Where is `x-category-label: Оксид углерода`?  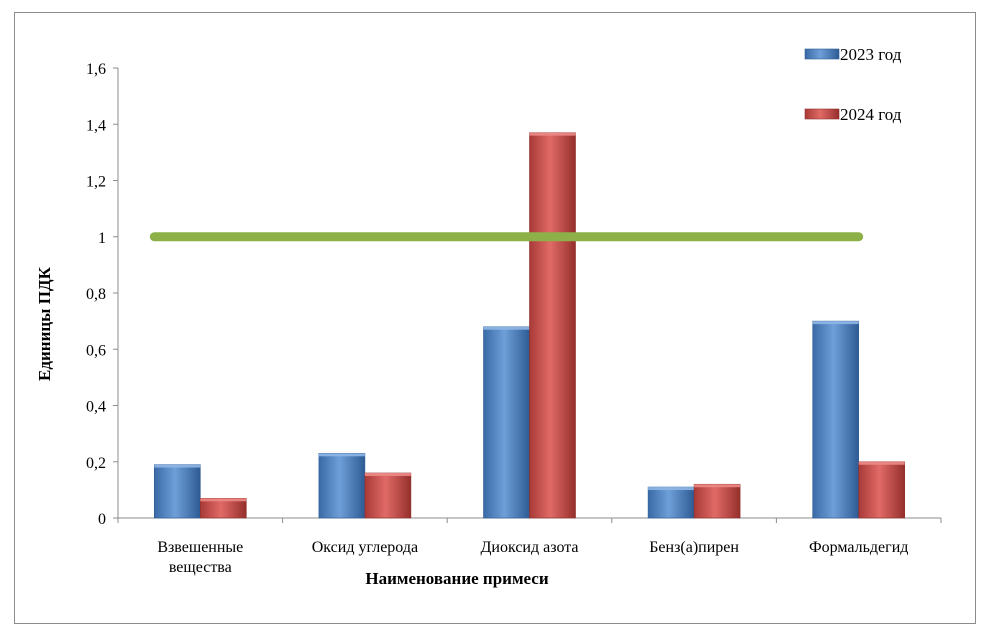 x-category-label: Оксид углерода is located at coordinates (365, 547).